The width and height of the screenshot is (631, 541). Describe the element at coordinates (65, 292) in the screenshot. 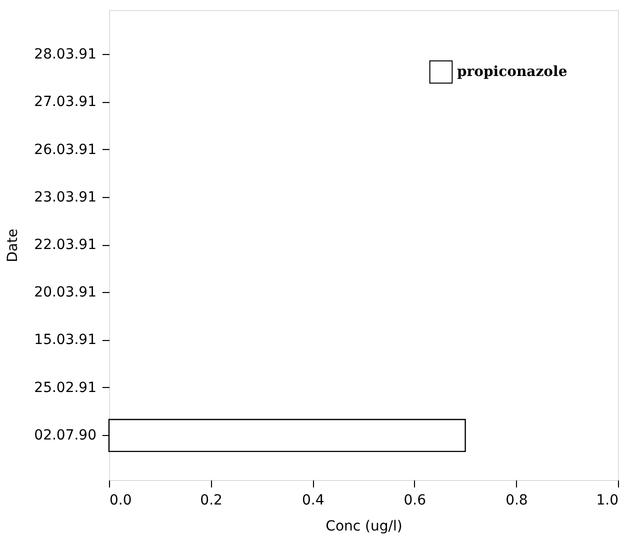

I see `y-tick-label: 20.03.91` at that location.